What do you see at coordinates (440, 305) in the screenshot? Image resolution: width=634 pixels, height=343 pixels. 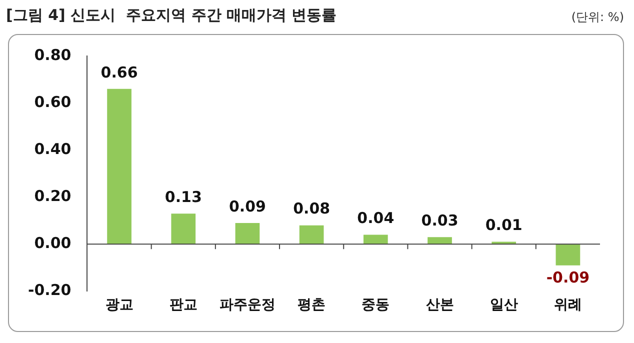 I see `x-tick-label: 산본` at bounding box center [440, 305].